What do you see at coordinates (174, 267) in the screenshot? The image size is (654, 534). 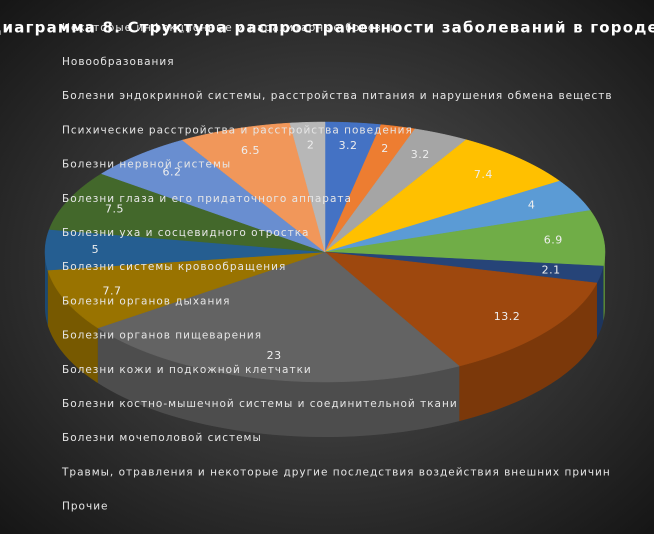 I see `legend-label: Болезни системы кровообращения` at bounding box center [174, 267].